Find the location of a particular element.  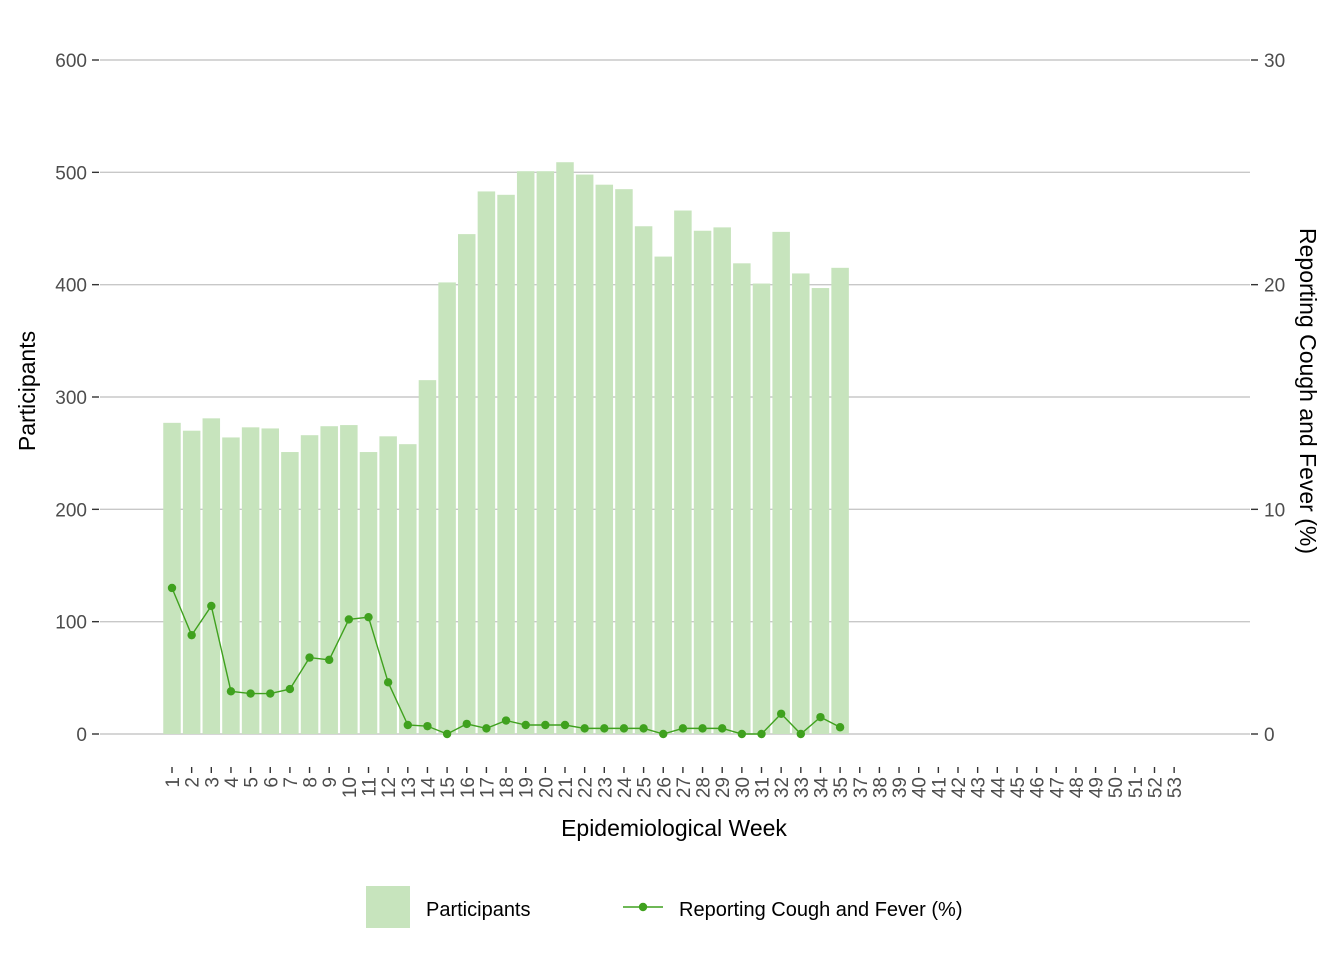

y2-tick-label: 30 is located at coordinates (1274, 61).